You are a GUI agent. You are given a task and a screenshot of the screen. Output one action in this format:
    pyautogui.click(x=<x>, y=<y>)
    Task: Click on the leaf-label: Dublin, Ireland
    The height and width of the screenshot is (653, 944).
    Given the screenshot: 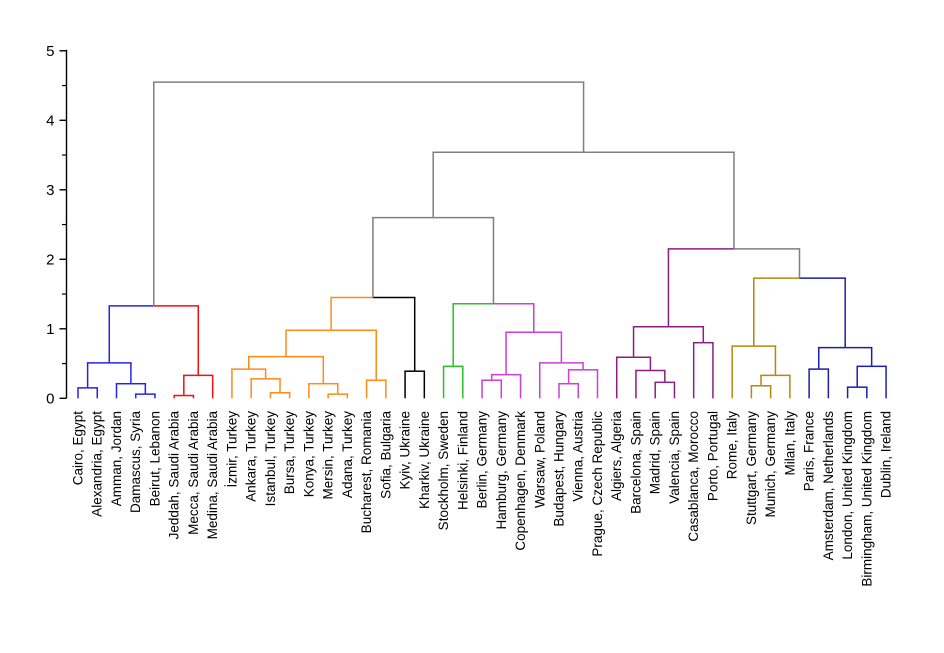 What is the action you would take?
    pyautogui.click(x=886, y=454)
    